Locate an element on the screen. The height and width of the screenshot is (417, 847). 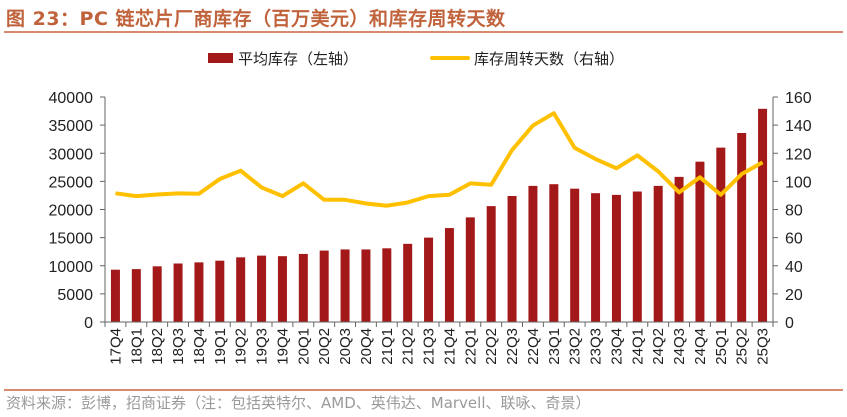
bar-22Q2 is located at coordinates (491, 264).